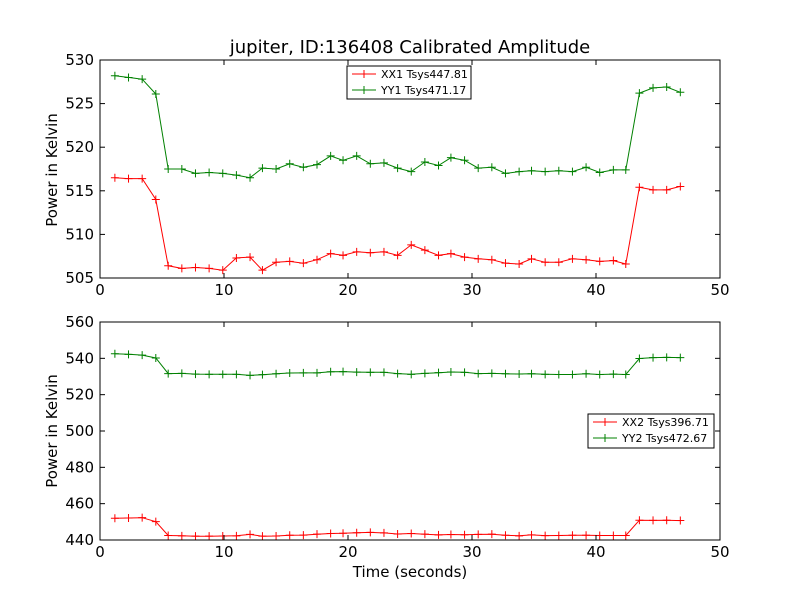 This screenshot has height=600, width=800. Describe the element at coordinates (347, 290) in the screenshot. I see `x-tick-label-top-2: 20` at that location.